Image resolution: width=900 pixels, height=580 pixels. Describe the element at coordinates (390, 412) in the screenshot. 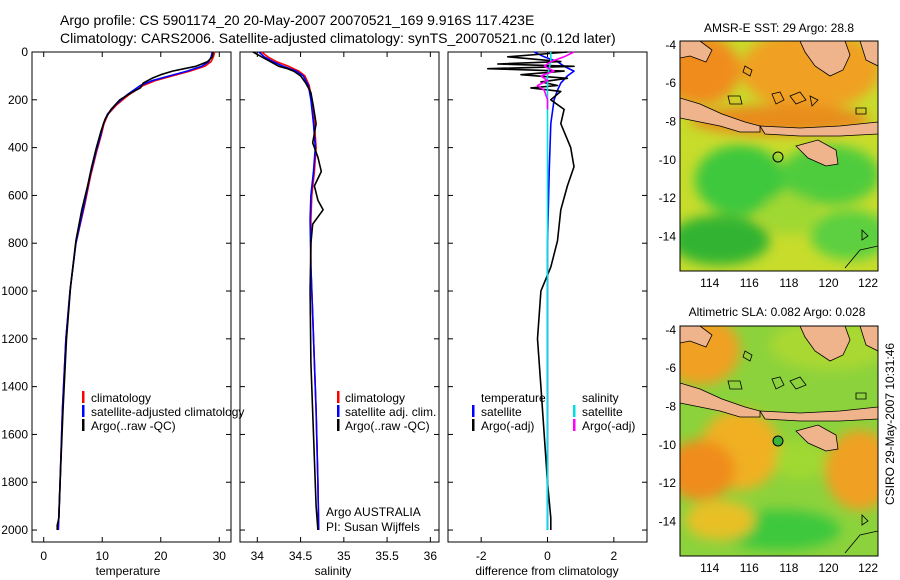

I see `legend-label-satellite-adj: satellite adj. clim.` at that location.